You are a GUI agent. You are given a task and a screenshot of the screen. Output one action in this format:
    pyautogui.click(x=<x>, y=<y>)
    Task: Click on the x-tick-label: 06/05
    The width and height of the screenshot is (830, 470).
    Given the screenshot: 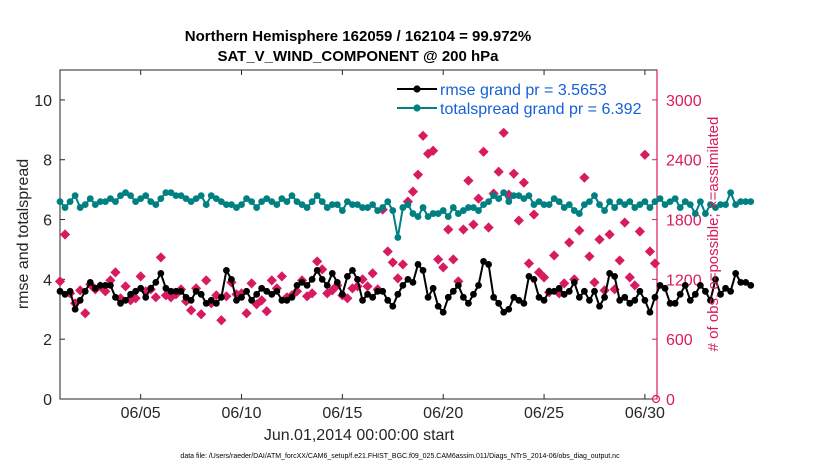 What is the action you would take?
    pyautogui.click(x=141, y=413)
    